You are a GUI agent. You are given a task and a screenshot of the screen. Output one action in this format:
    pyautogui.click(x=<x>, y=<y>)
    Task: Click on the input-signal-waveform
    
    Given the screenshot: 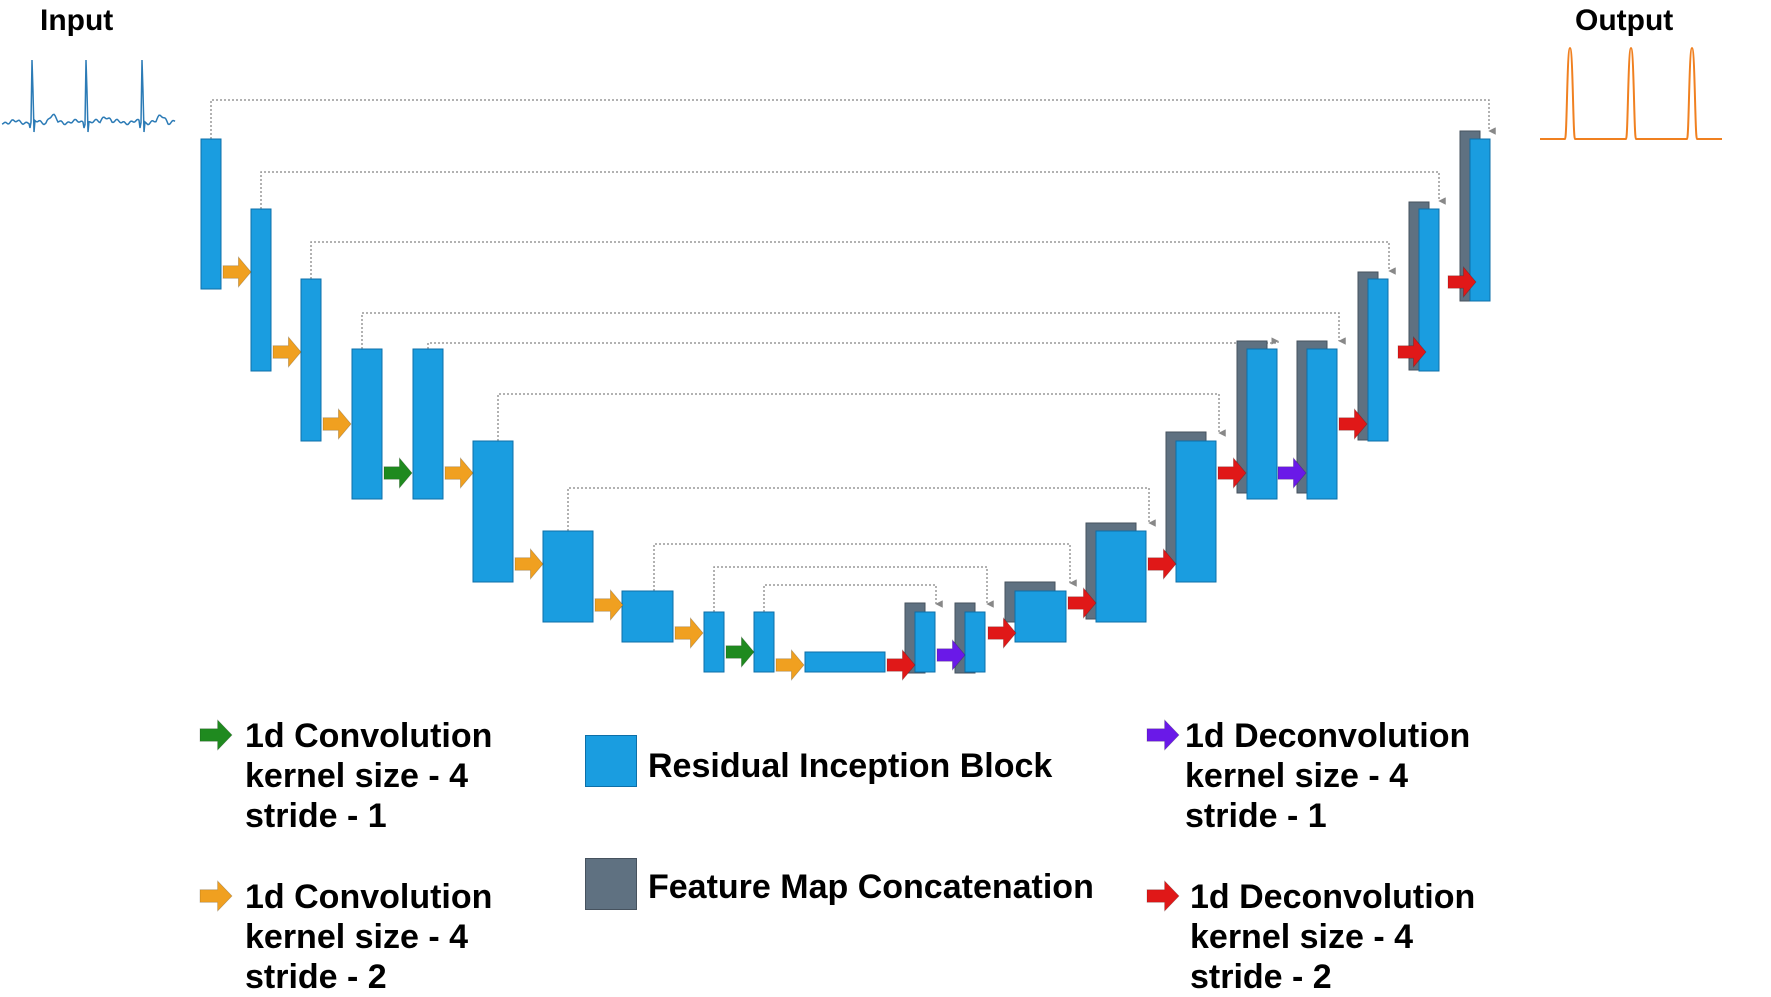 What is the action you would take?
    pyautogui.click(x=88, y=96)
    